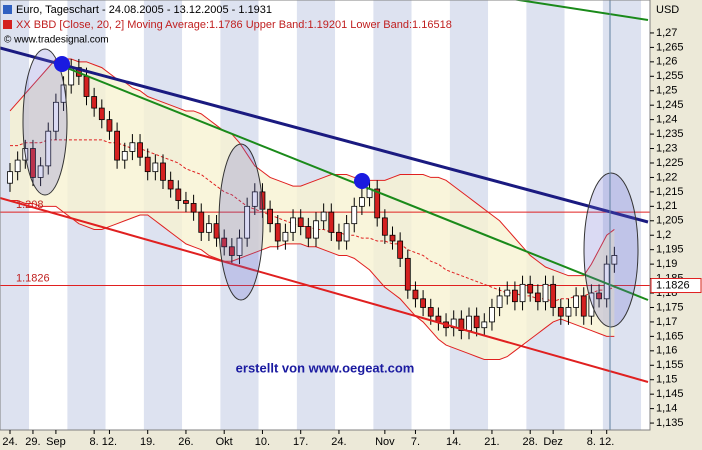  What do you see at coordinates (667, 10) in the screenshot?
I see `y-axis-label: USD` at bounding box center [667, 10].